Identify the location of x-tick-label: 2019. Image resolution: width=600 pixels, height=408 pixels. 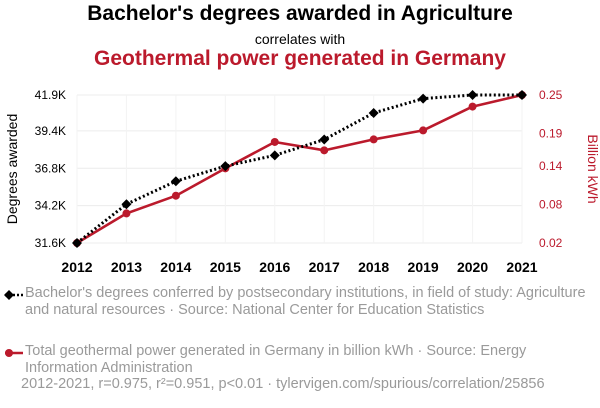
(423, 267).